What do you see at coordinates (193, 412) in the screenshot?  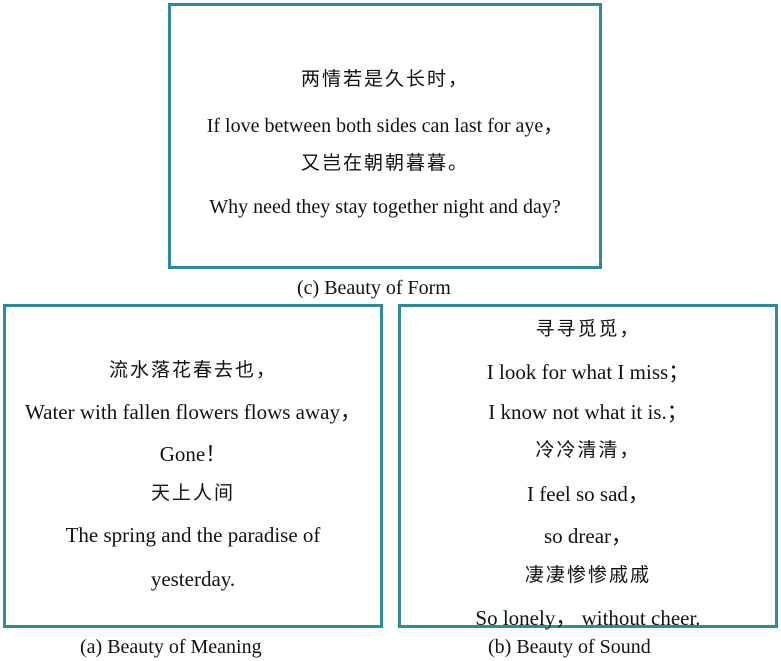 I see `poem-line-english: Water with fallen flowers flows away，` at bounding box center [193, 412].